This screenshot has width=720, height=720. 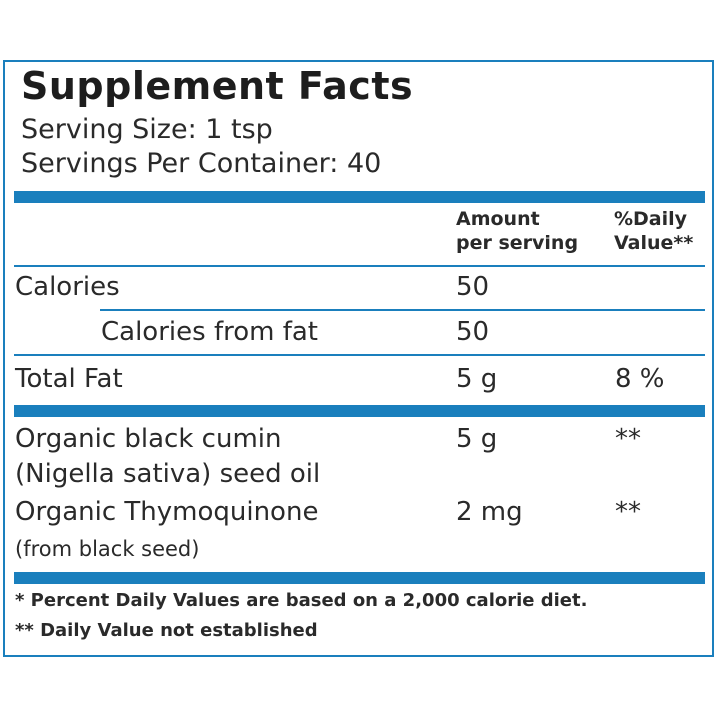 I want to click on rule-after-calories-fat, so click(x=359, y=355).